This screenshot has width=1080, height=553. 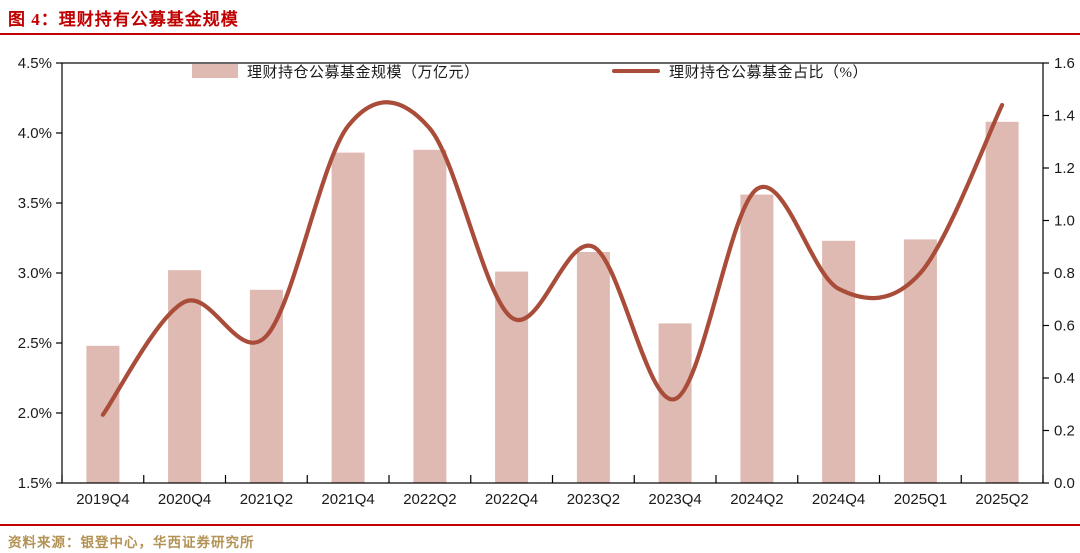 I want to click on x-axis-label: 2024Q2, so click(x=756, y=499).